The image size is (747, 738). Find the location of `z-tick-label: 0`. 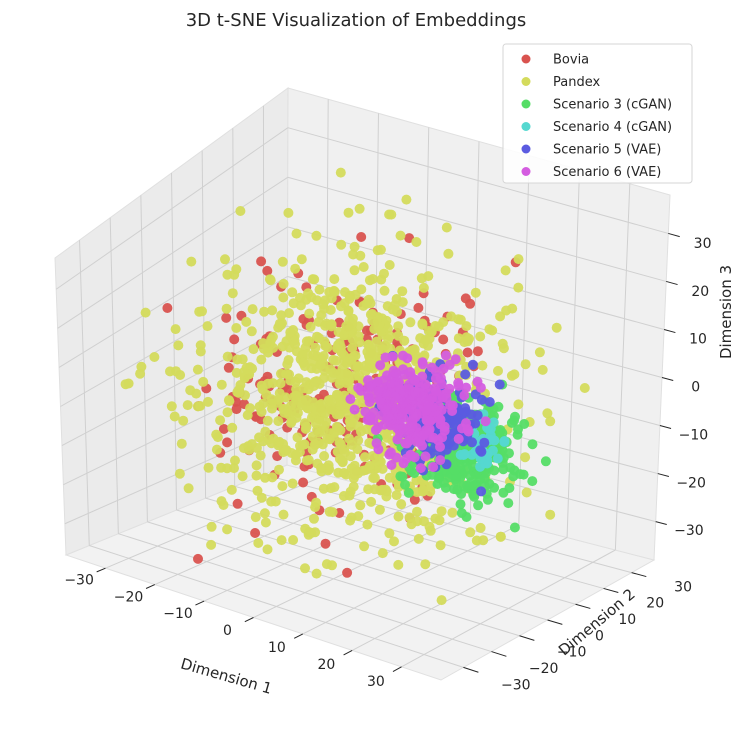

z-tick-label: 0 is located at coordinates (695, 388).